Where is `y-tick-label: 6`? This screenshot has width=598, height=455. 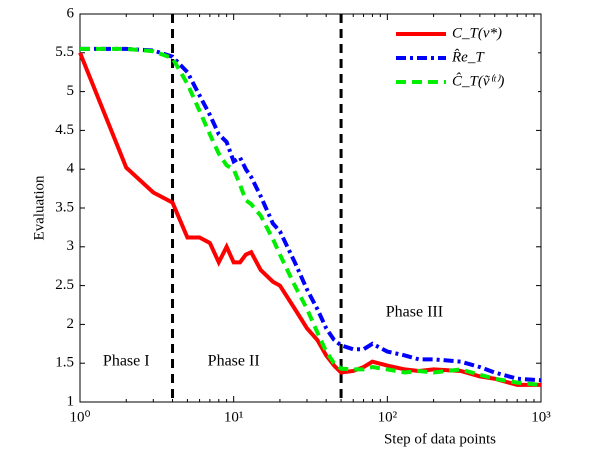 y-tick-label: 6 is located at coordinates (71, 13).